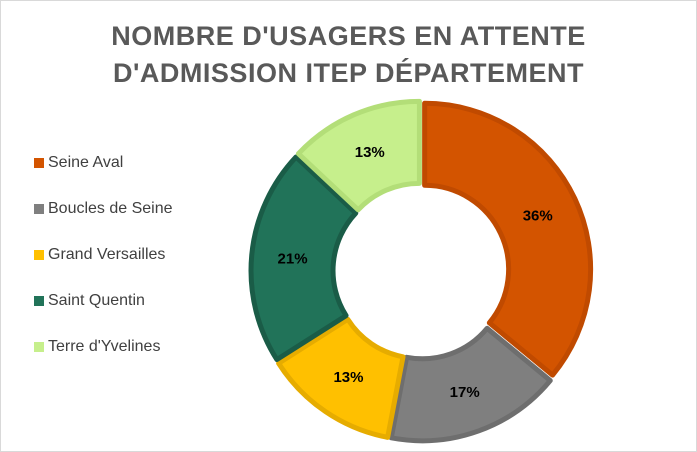 The image size is (697, 452). Describe the element at coordinates (348, 377) in the screenshot. I see `data-label-grand-versailles: 13%` at that location.